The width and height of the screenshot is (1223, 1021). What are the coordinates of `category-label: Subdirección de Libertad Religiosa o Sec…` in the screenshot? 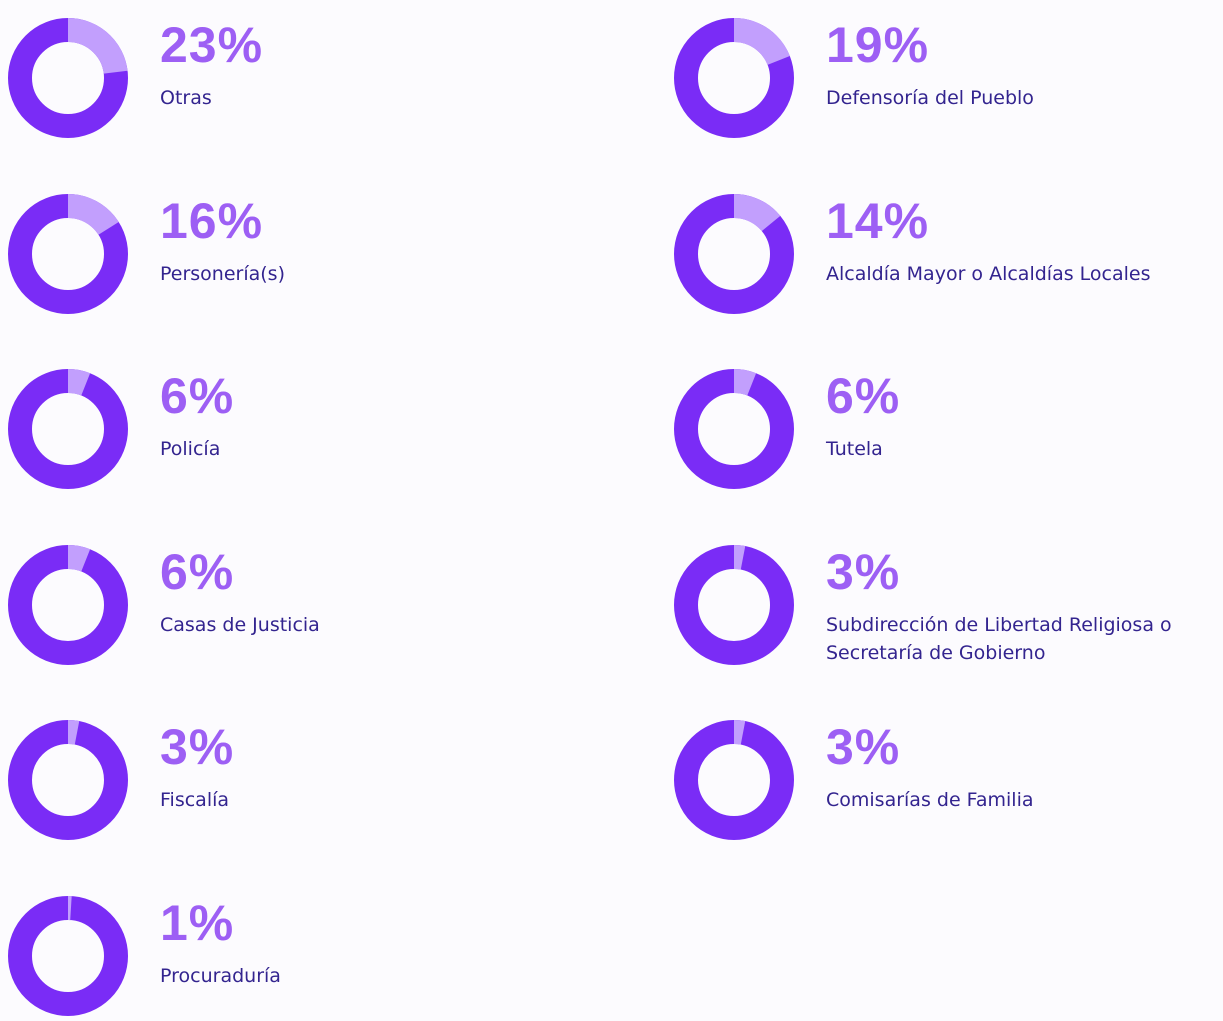 It's located at (999, 638).